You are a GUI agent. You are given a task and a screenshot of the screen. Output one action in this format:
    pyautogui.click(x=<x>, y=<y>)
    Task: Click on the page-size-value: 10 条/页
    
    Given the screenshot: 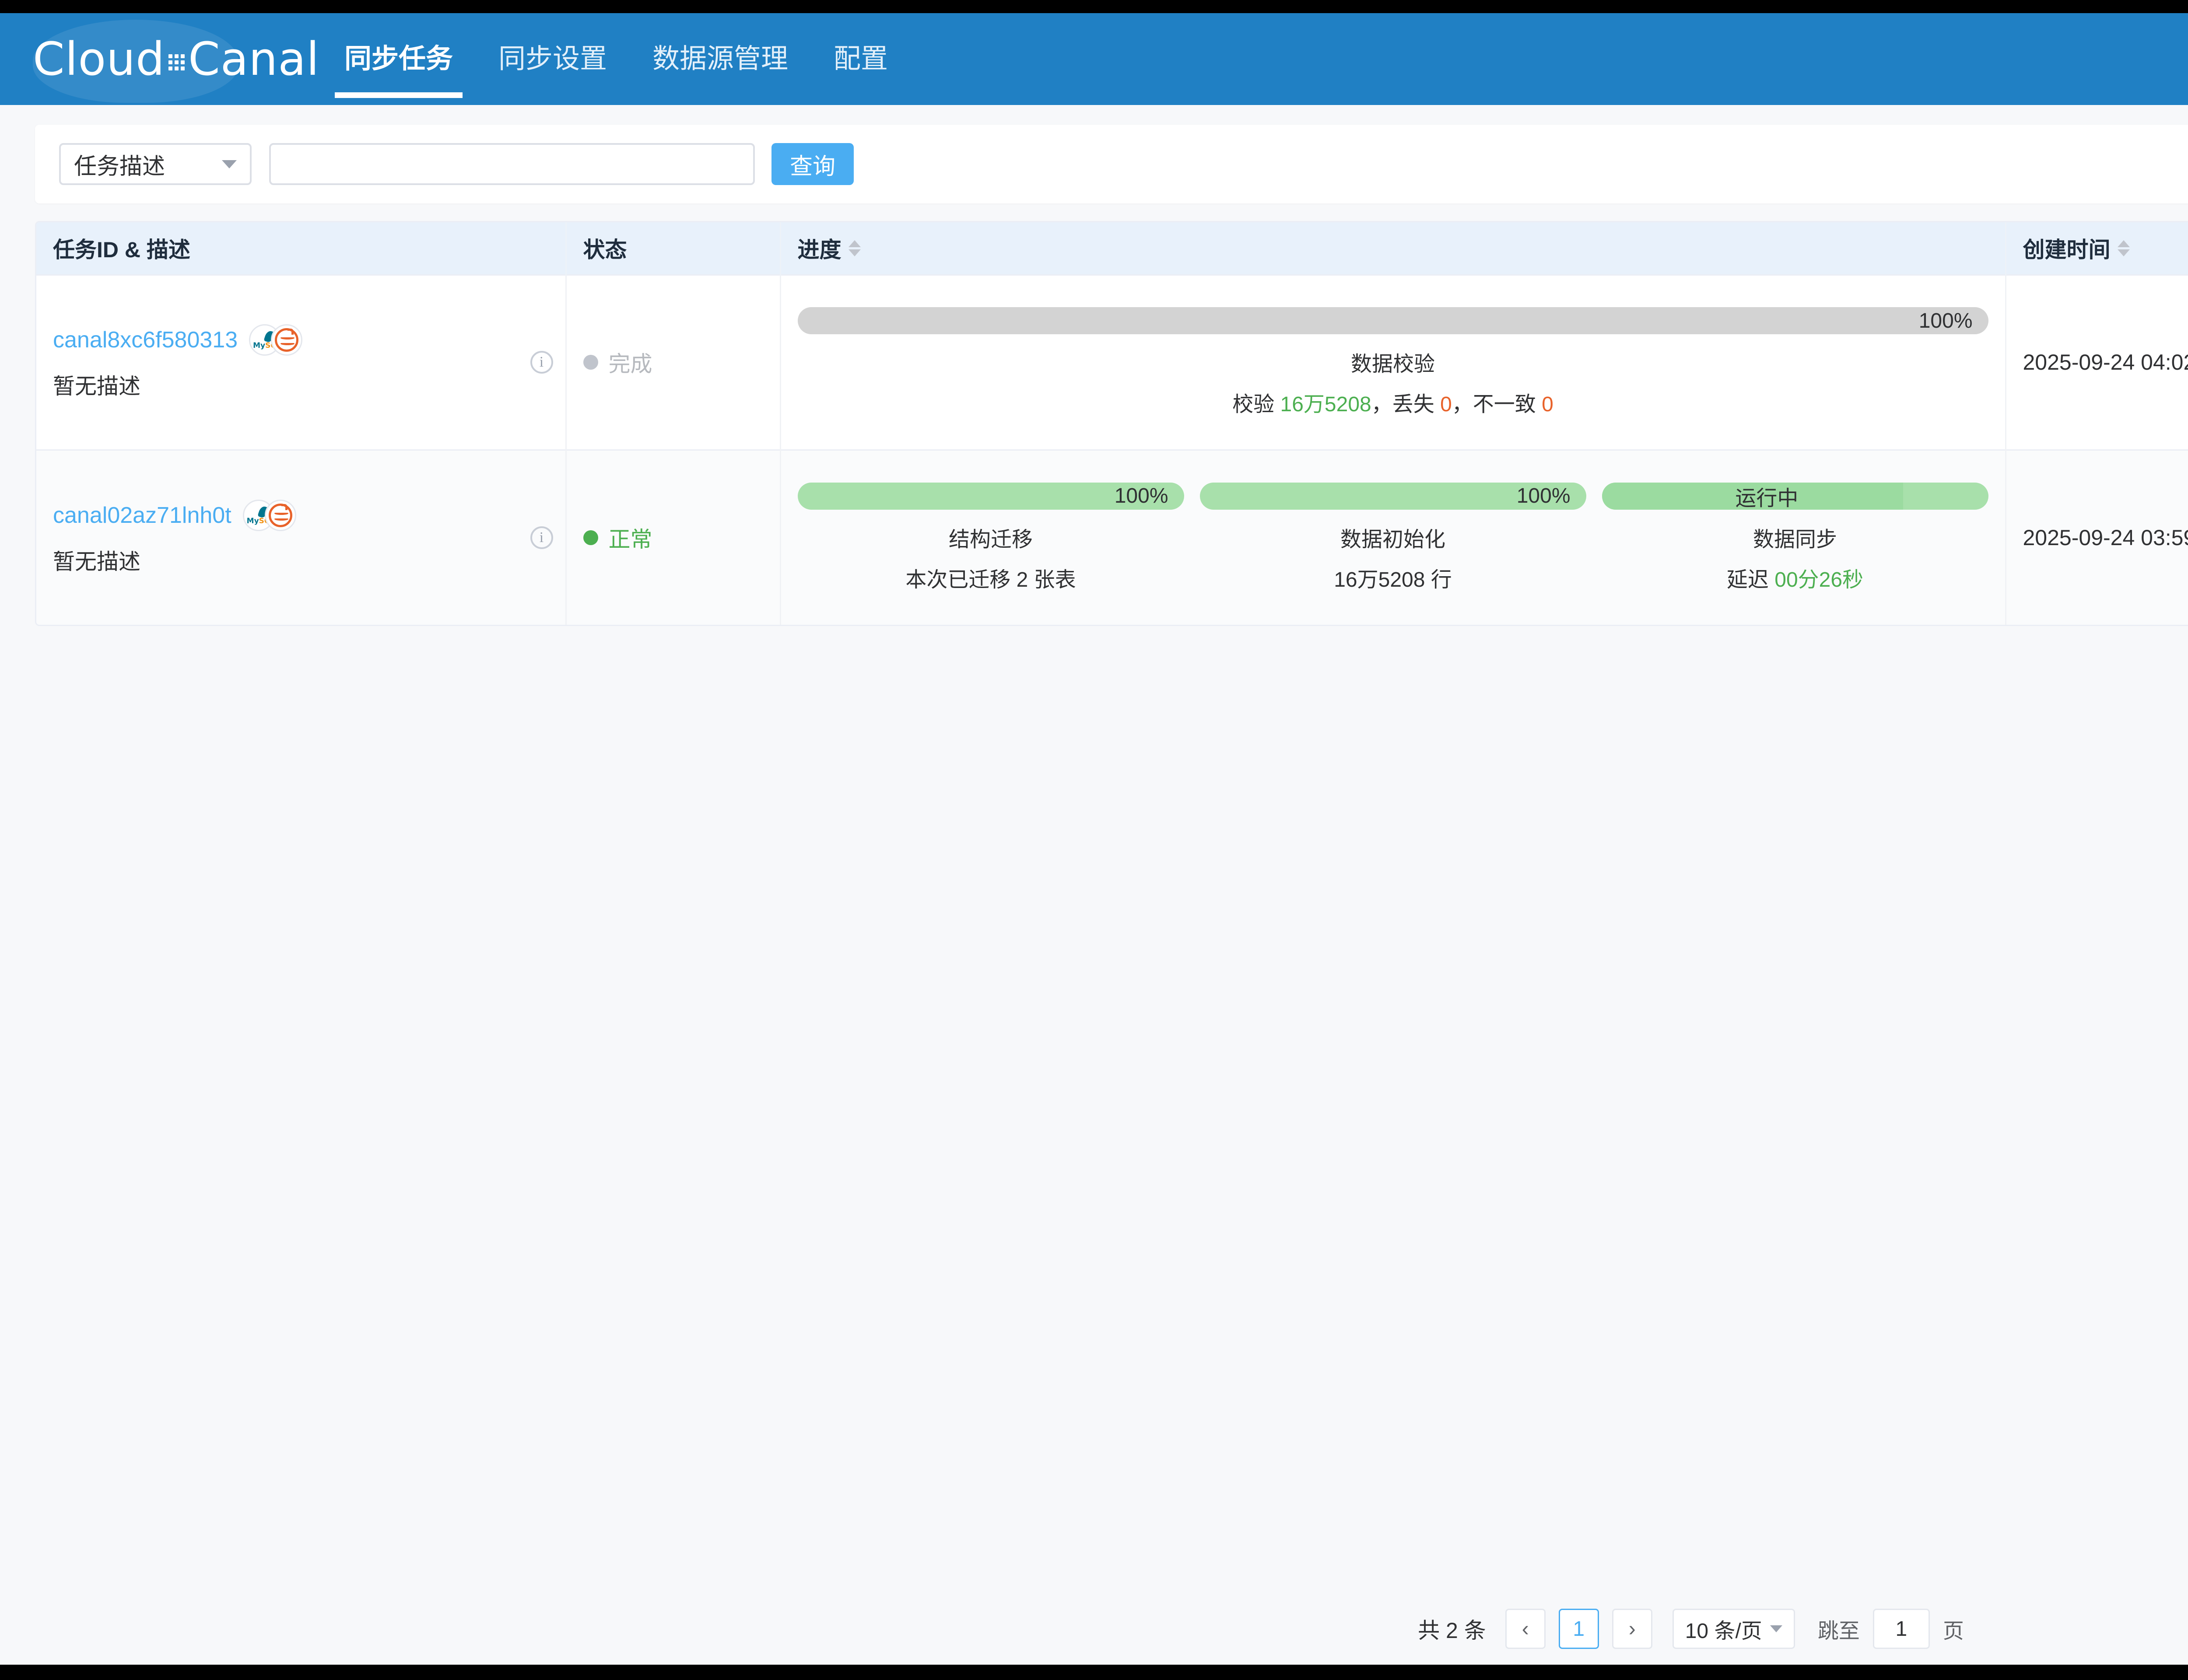 What is the action you would take?
    pyautogui.click(x=1724, y=1631)
    